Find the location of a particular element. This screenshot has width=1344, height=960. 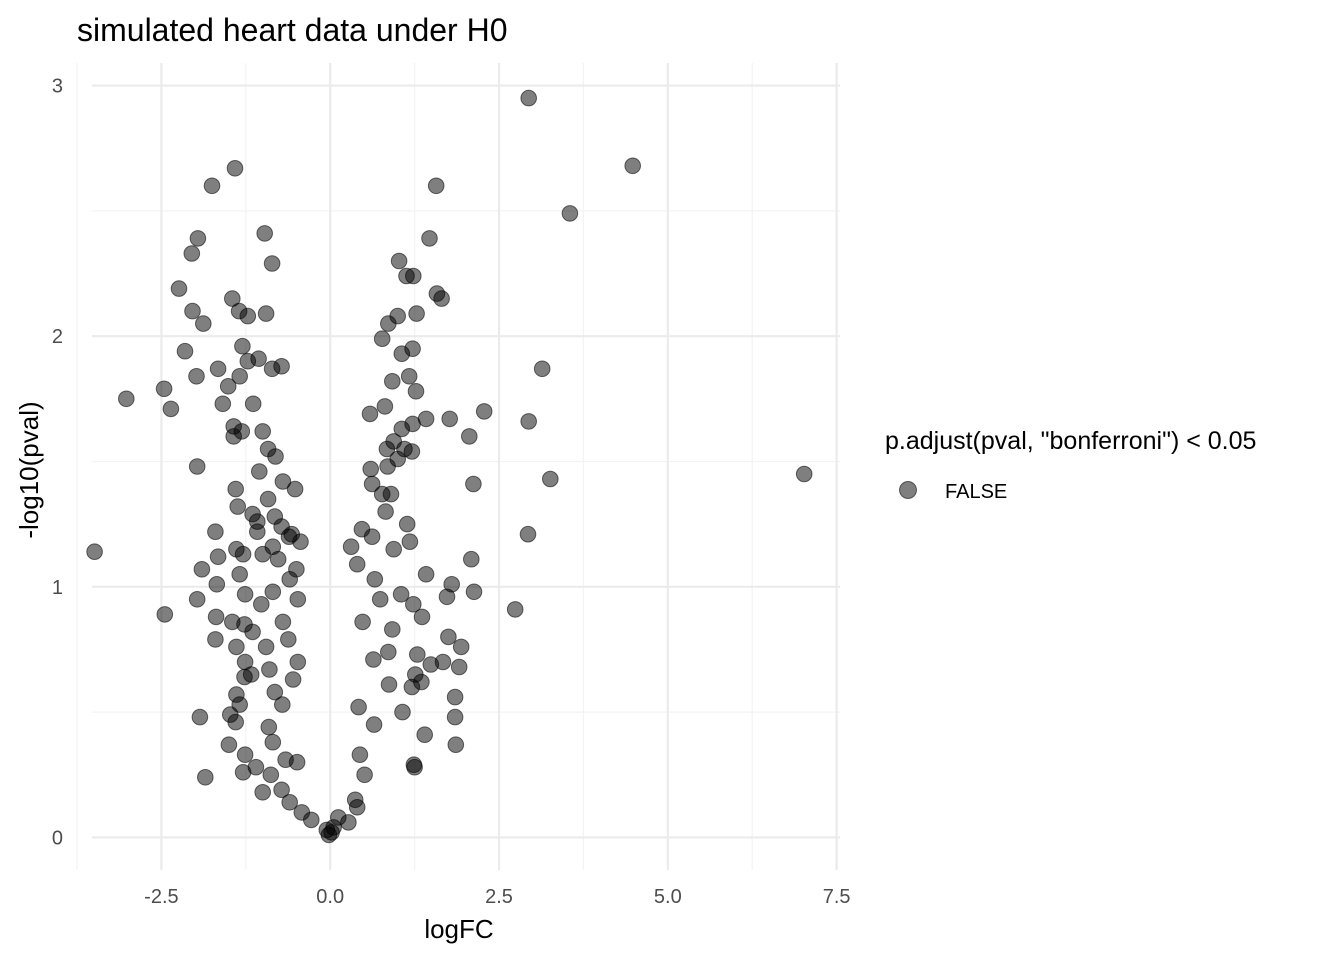

legend-title: p.adjust(pval, "bonferroni") < 0.05 is located at coordinates (1070, 441).